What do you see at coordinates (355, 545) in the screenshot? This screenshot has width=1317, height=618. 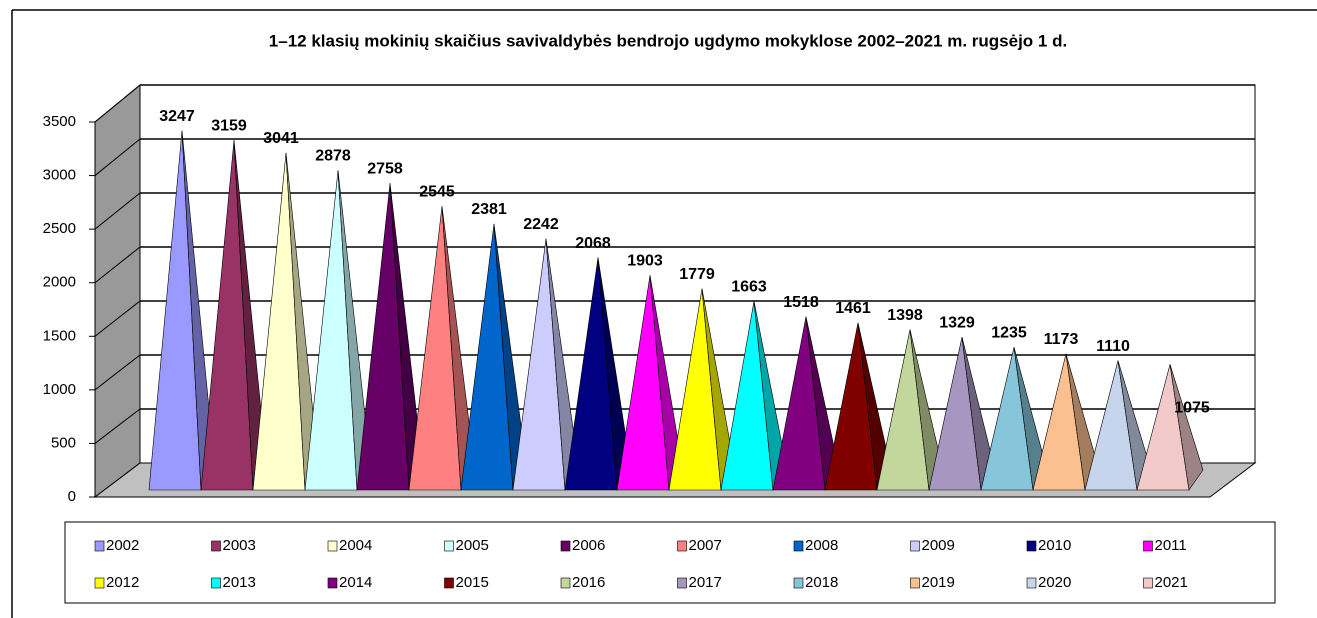 I see `legend-label: 2004` at bounding box center [355, 545].